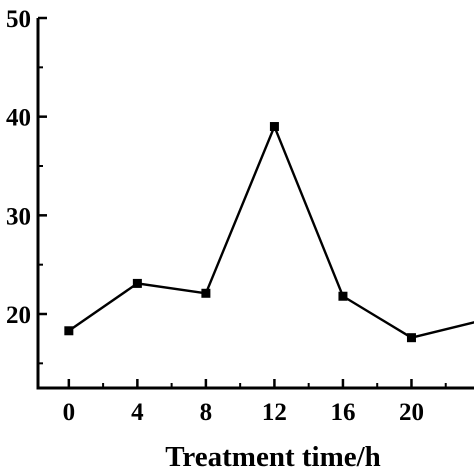 The height and width of the screenshot is (474, 474). Describe the element at coordinates (18, 315) in the screenshot. I see `y-tick-label: 20` at that location.